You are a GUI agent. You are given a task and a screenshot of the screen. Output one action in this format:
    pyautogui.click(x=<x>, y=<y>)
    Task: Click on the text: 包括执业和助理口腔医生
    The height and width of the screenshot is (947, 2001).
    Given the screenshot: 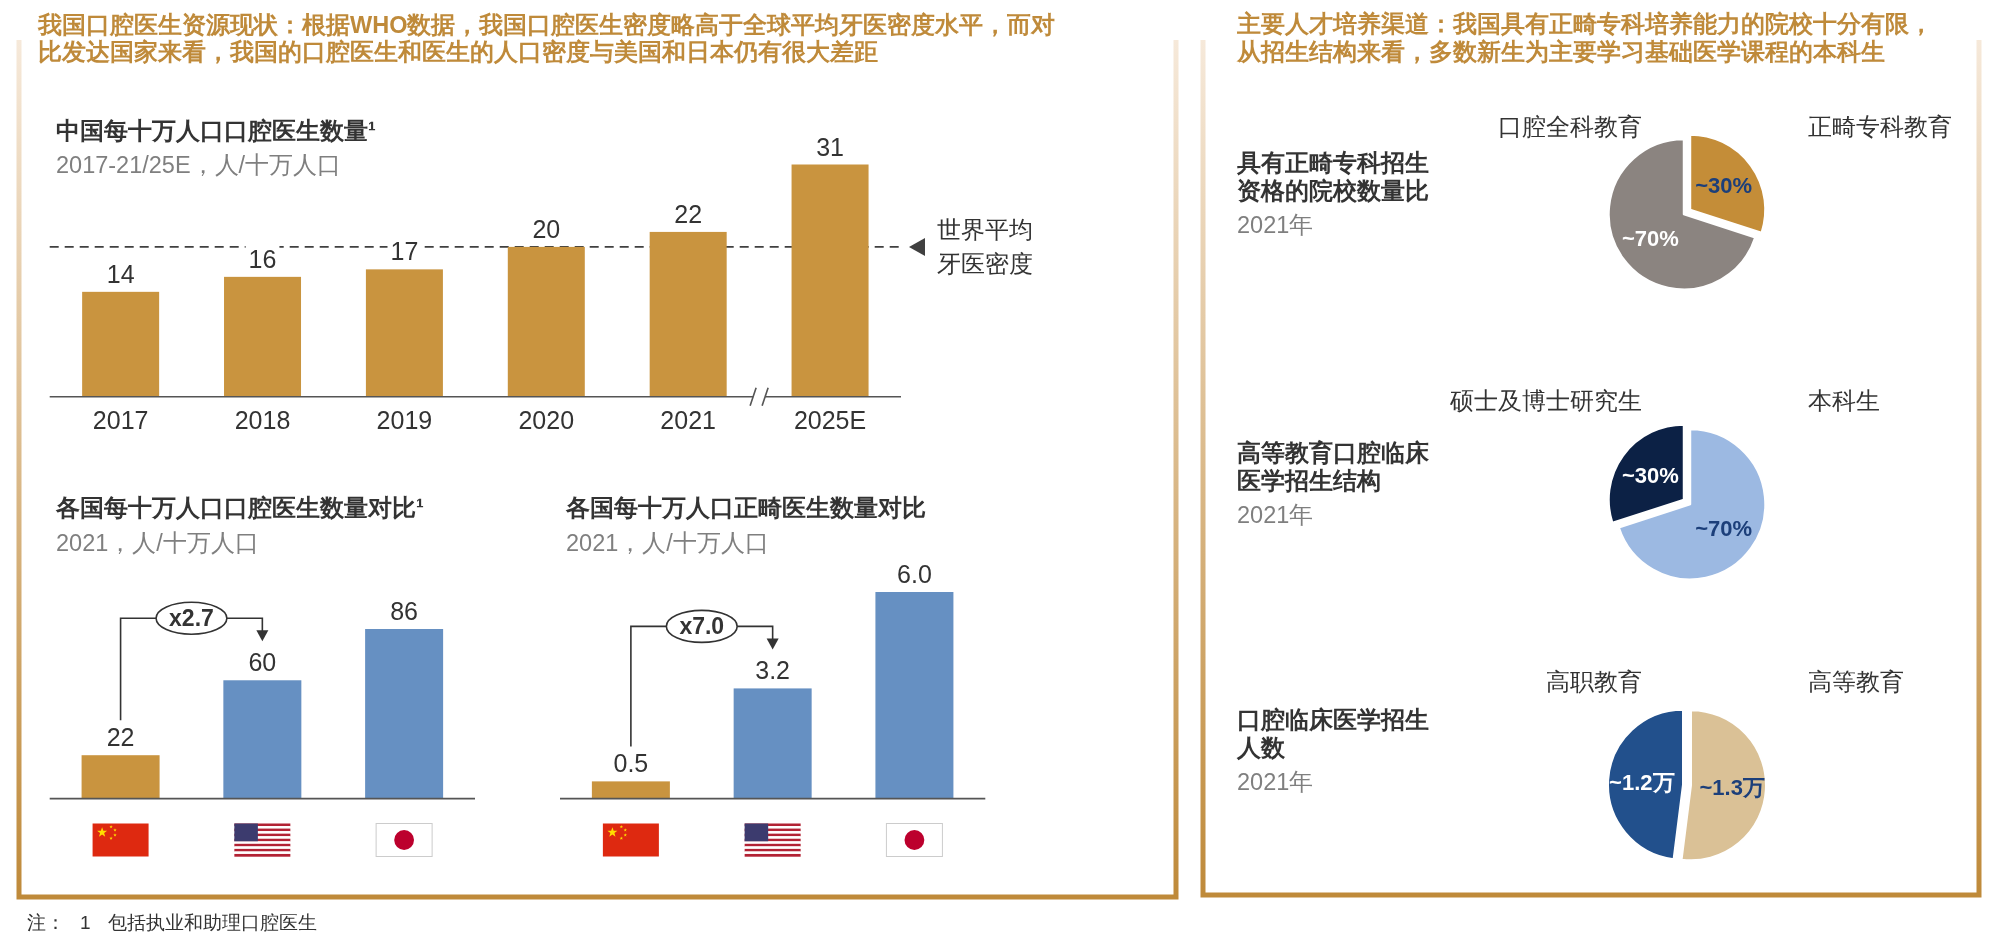 What is the action you would take?
    pyautogui.click(x=212, y=922)
    